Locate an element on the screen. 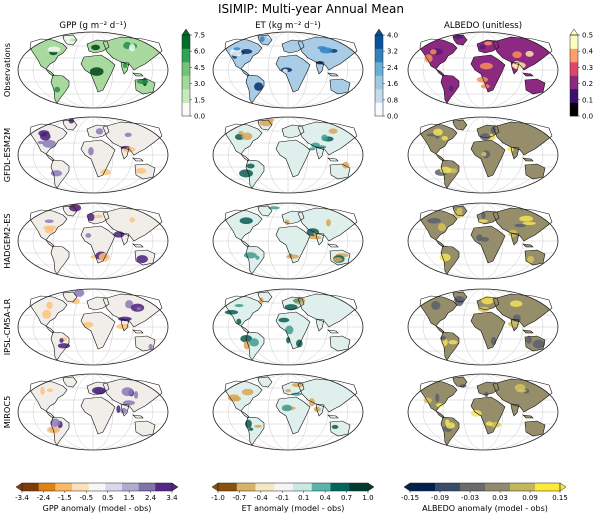 This screenshot has width=600, height=517. row-label: GFDL-ESM2M is located at coordinates (7, 155).